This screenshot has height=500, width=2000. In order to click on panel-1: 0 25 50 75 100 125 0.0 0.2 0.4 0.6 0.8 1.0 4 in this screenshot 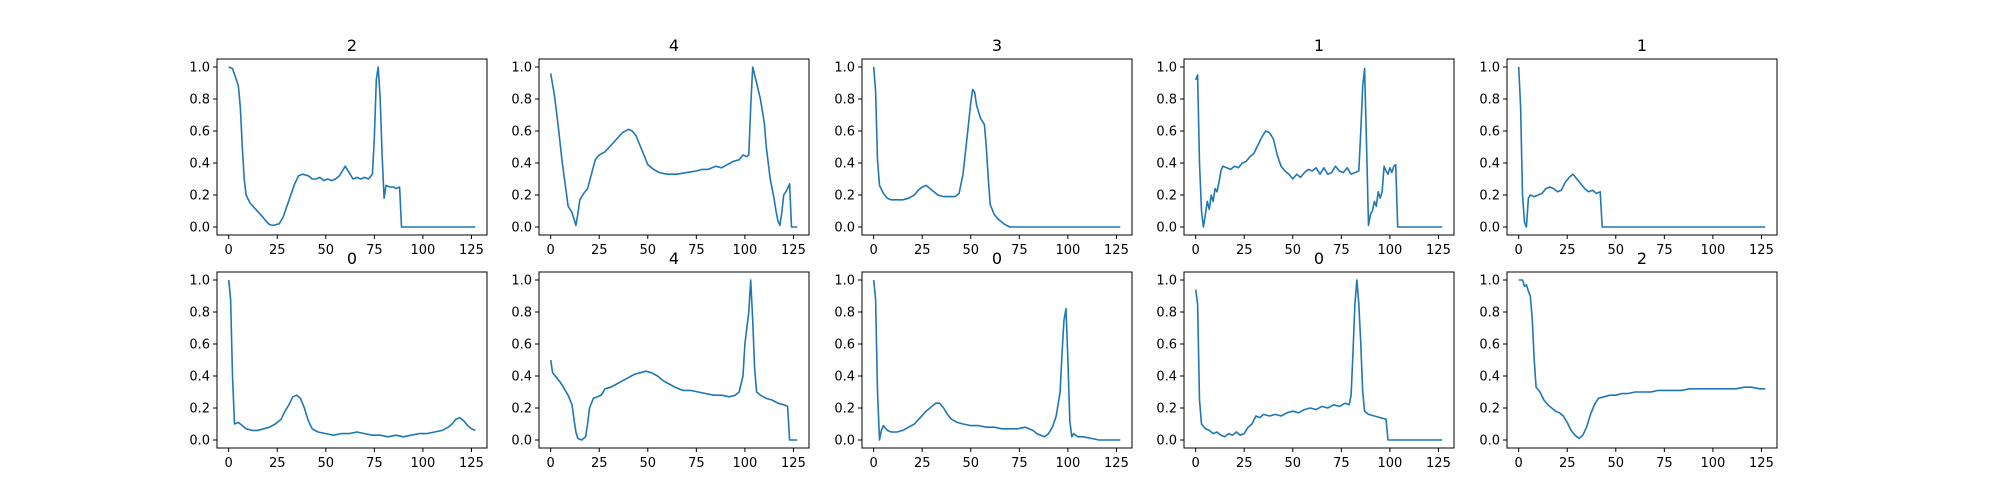, I will do `click(660, 147)`.